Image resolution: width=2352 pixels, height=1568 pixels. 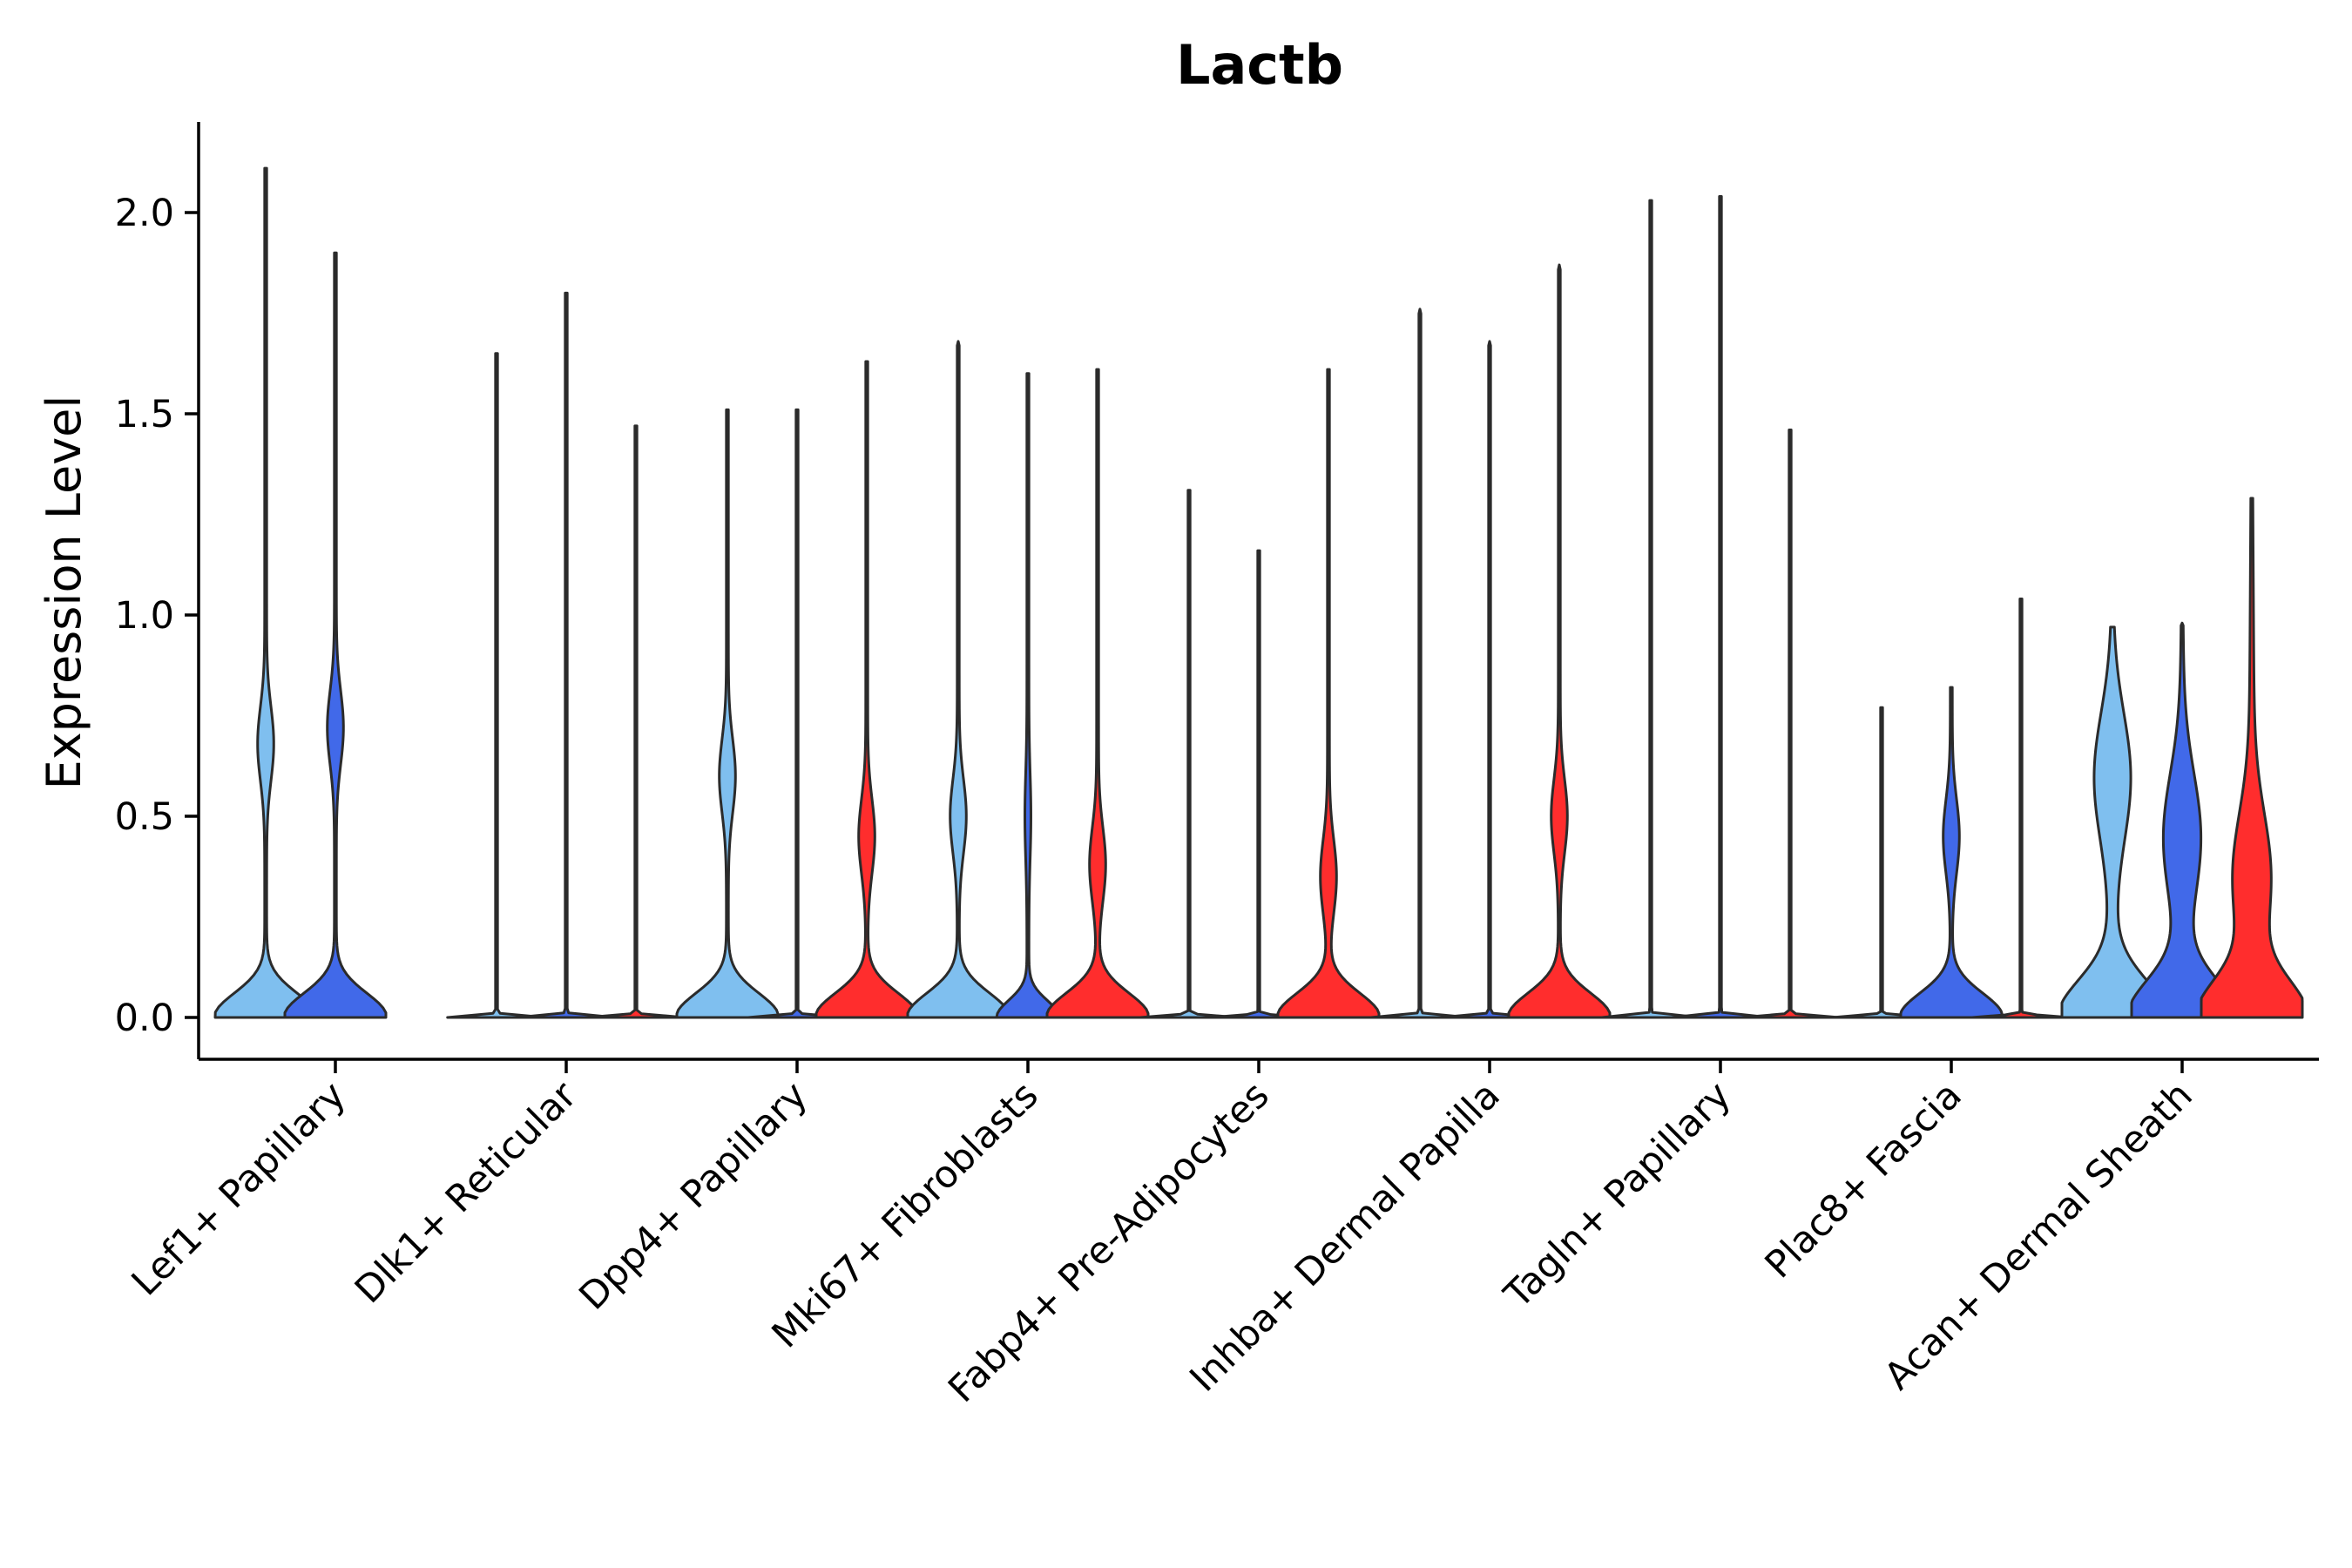 What do you see at coordinates (906, 1214) in the screenshot?
I see `x-tick-label: Mki67+ Fibroblasts` at bounding box center [906, 1214].